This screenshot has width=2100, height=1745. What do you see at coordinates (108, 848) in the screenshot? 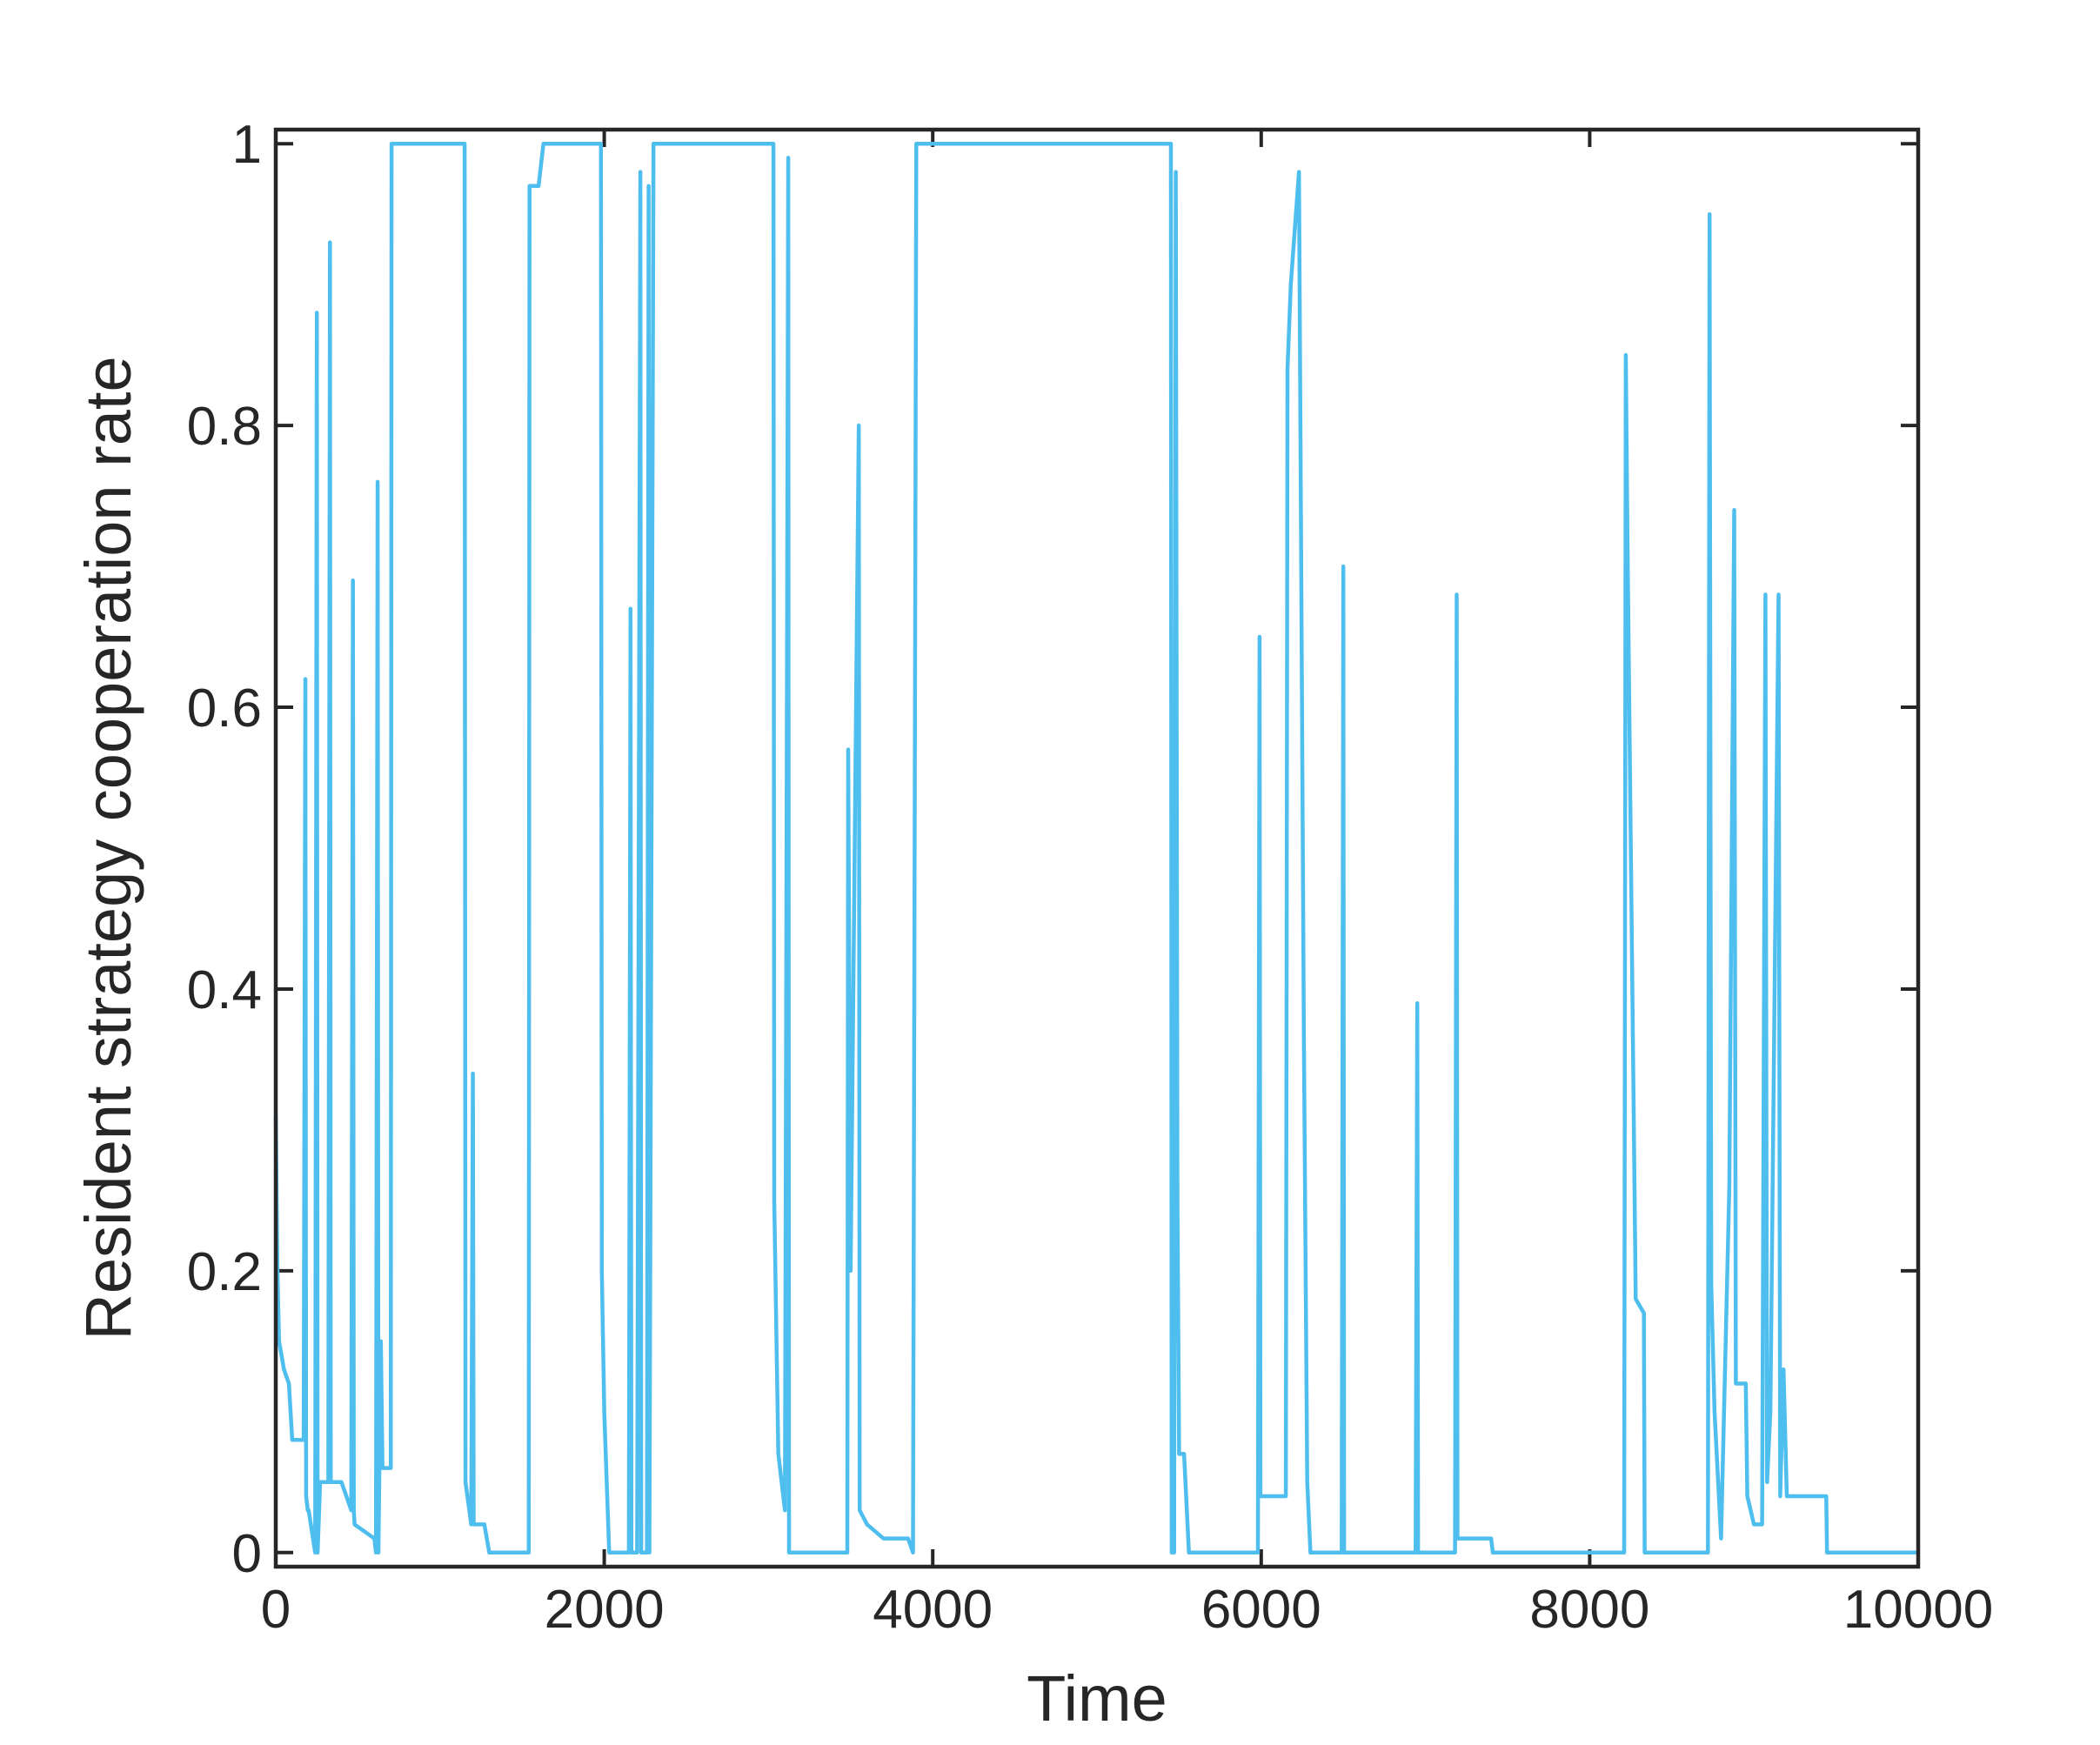
I see `y-axis-label: Resident strategy cooperation rate` at bounding box center [108, 848].